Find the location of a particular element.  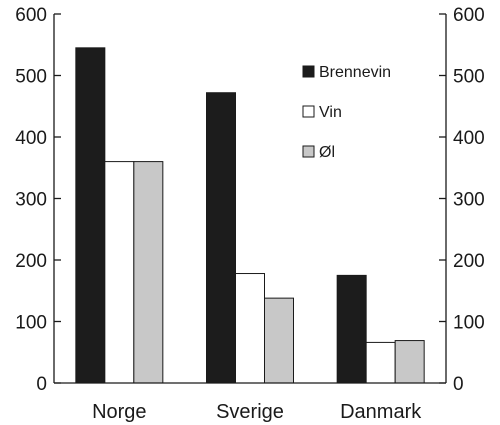

legend-label: Brennevin is located at coordinates (355, 72).